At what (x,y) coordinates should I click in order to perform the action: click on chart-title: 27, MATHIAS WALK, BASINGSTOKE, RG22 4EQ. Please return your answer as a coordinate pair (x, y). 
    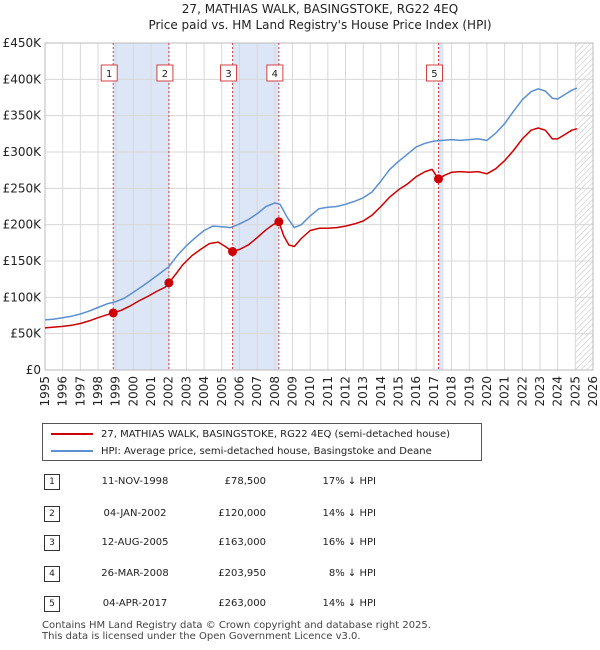
    Looking at the image, I should click on (320, 9).